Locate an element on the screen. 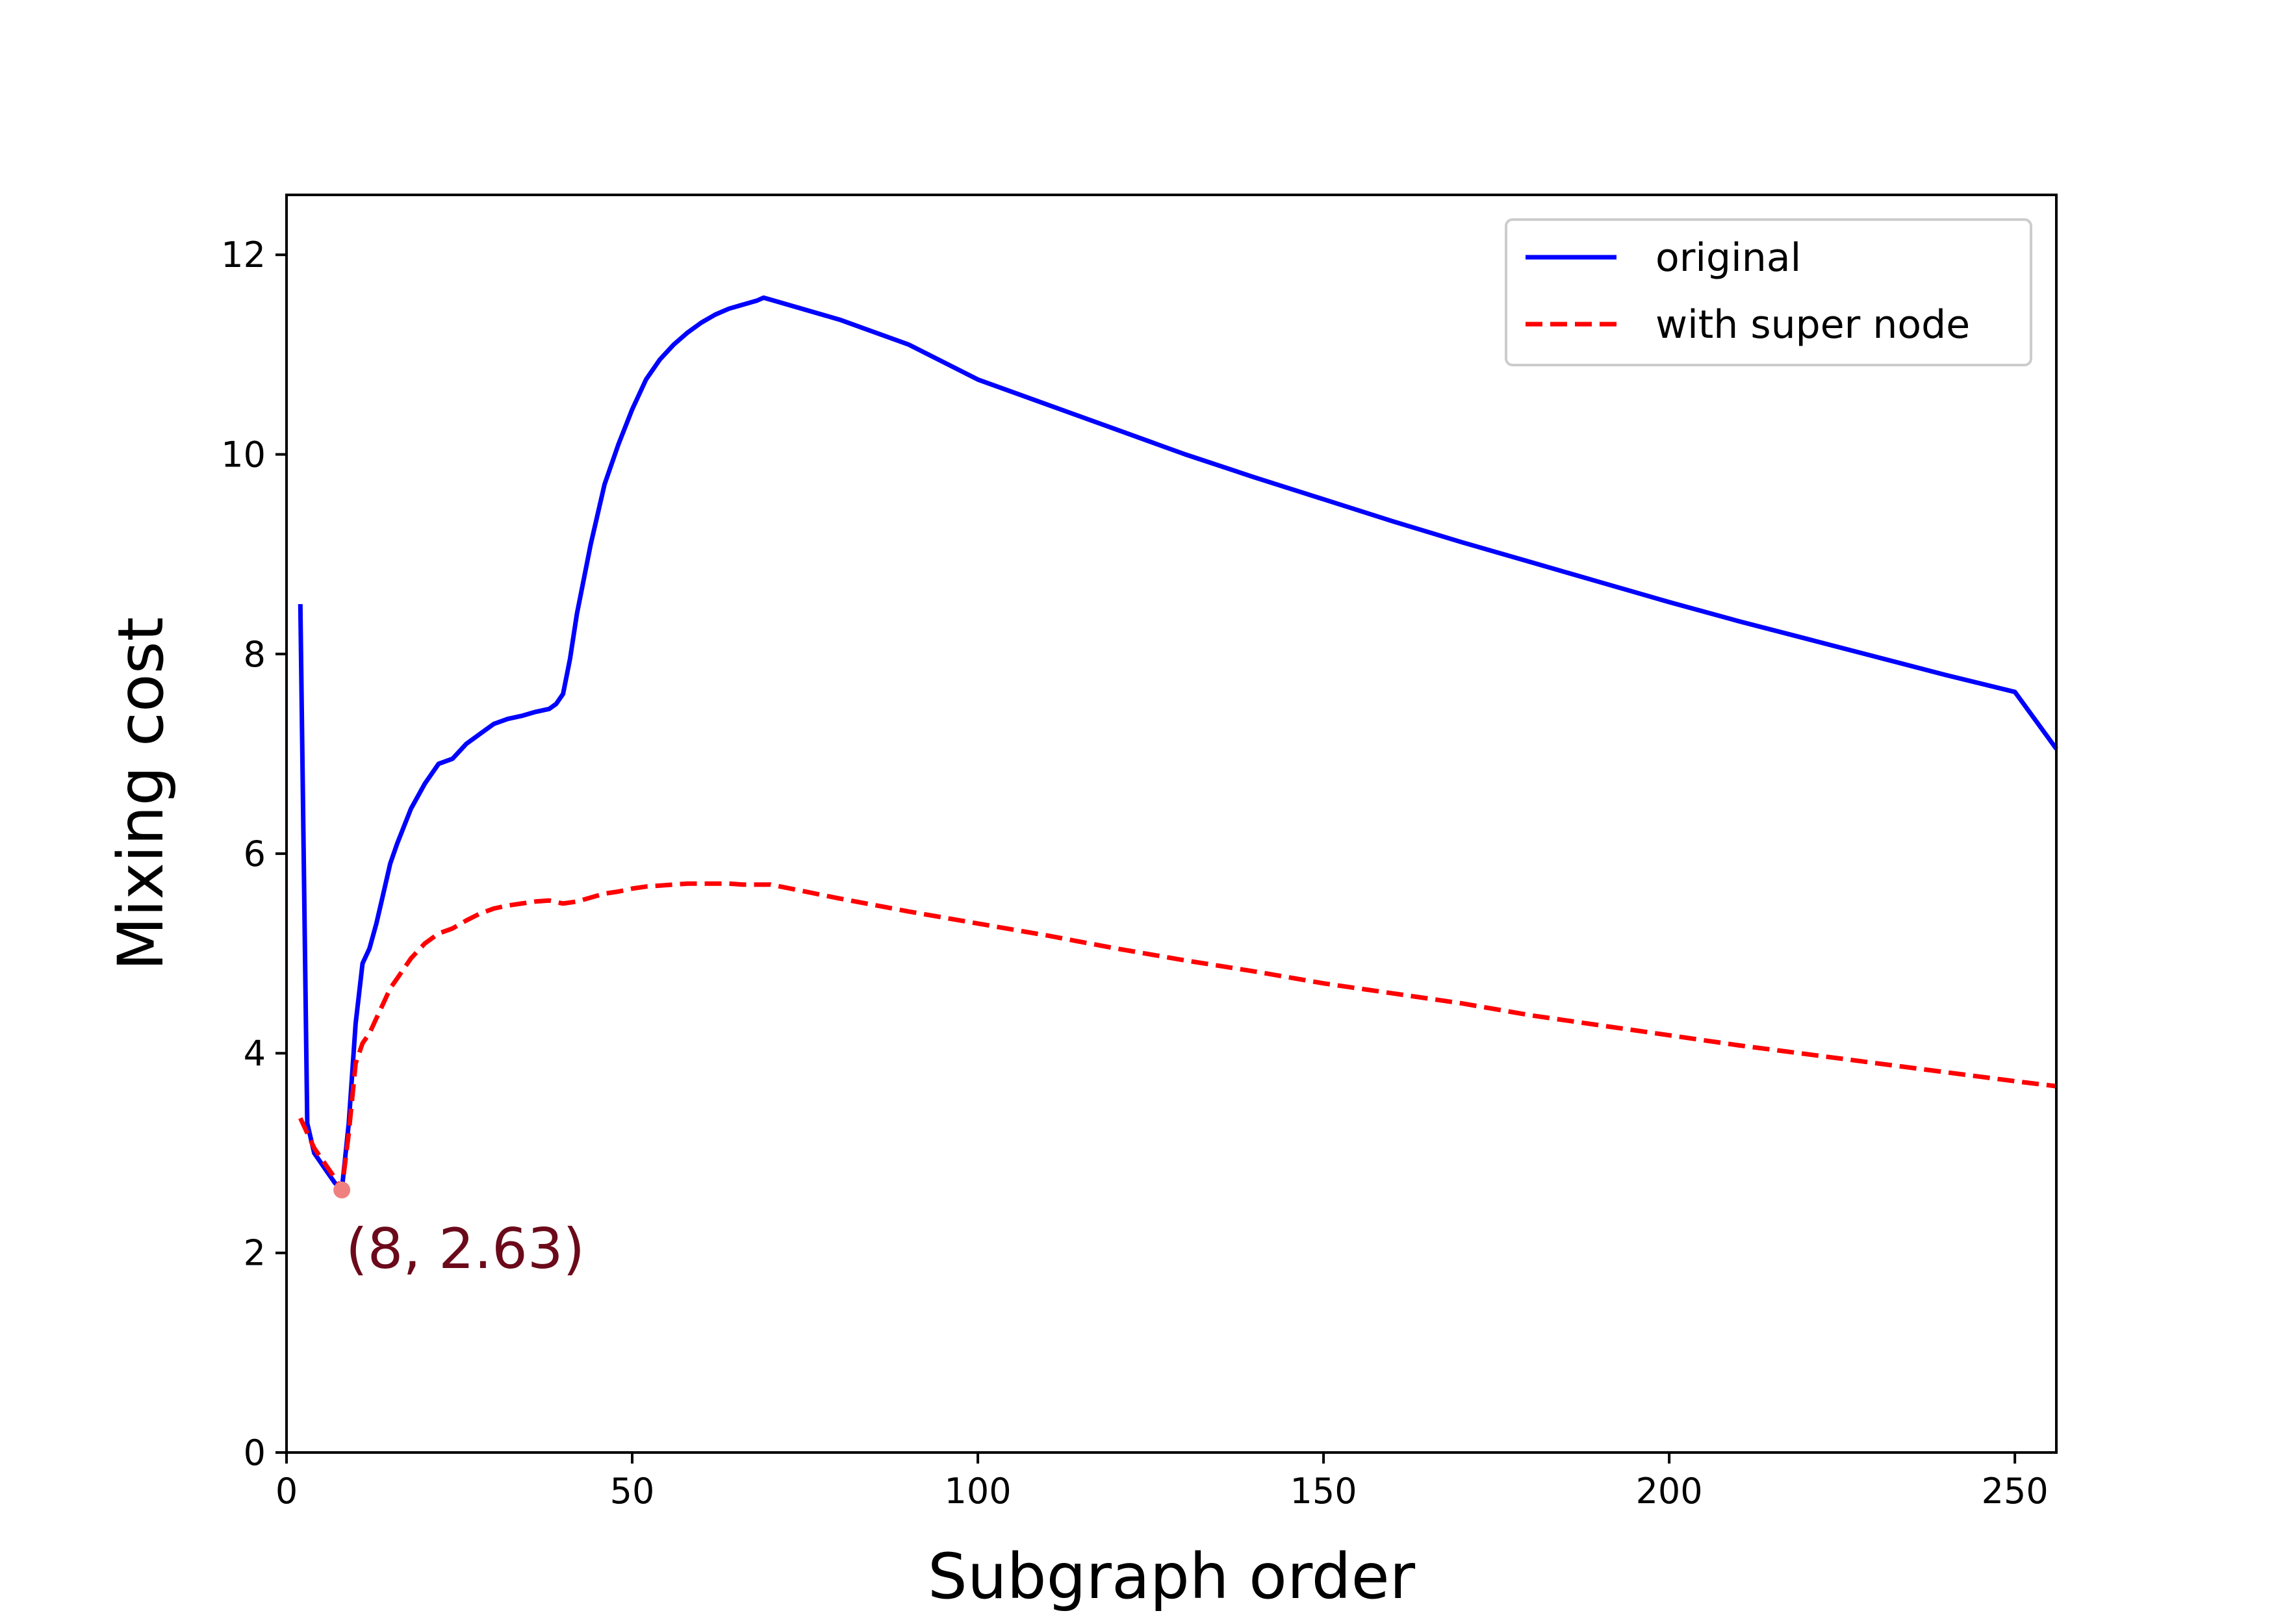  y-tick-label: 0 is located at coordinates (255, 1452).